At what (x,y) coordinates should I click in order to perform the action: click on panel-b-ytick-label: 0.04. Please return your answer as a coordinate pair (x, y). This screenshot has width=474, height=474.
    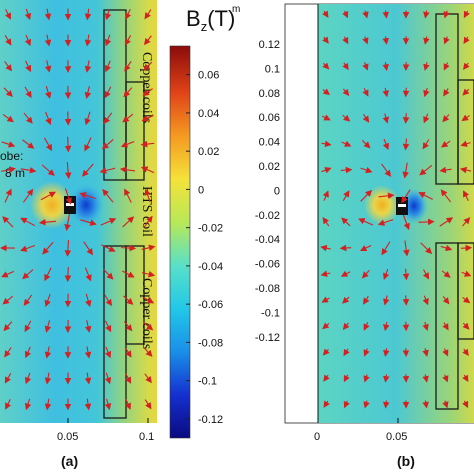
    Looking at the image, I should click on (269, 143).